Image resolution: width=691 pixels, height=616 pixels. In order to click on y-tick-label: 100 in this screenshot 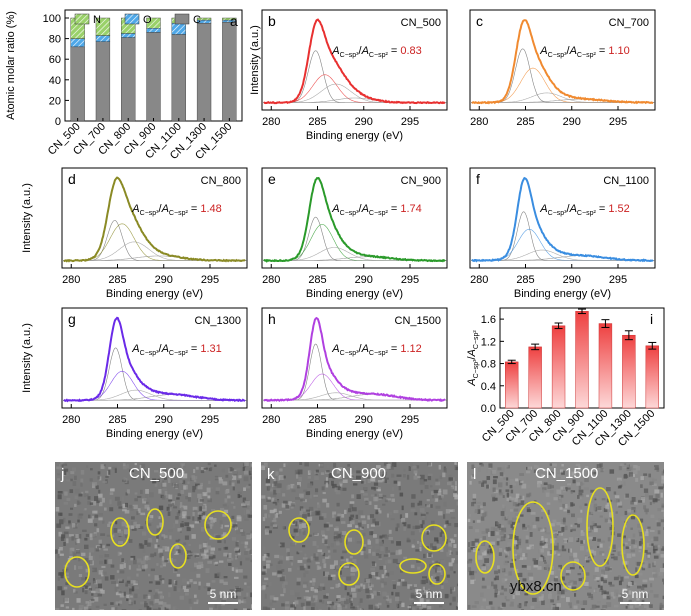, I will do `click(52, 19)`.